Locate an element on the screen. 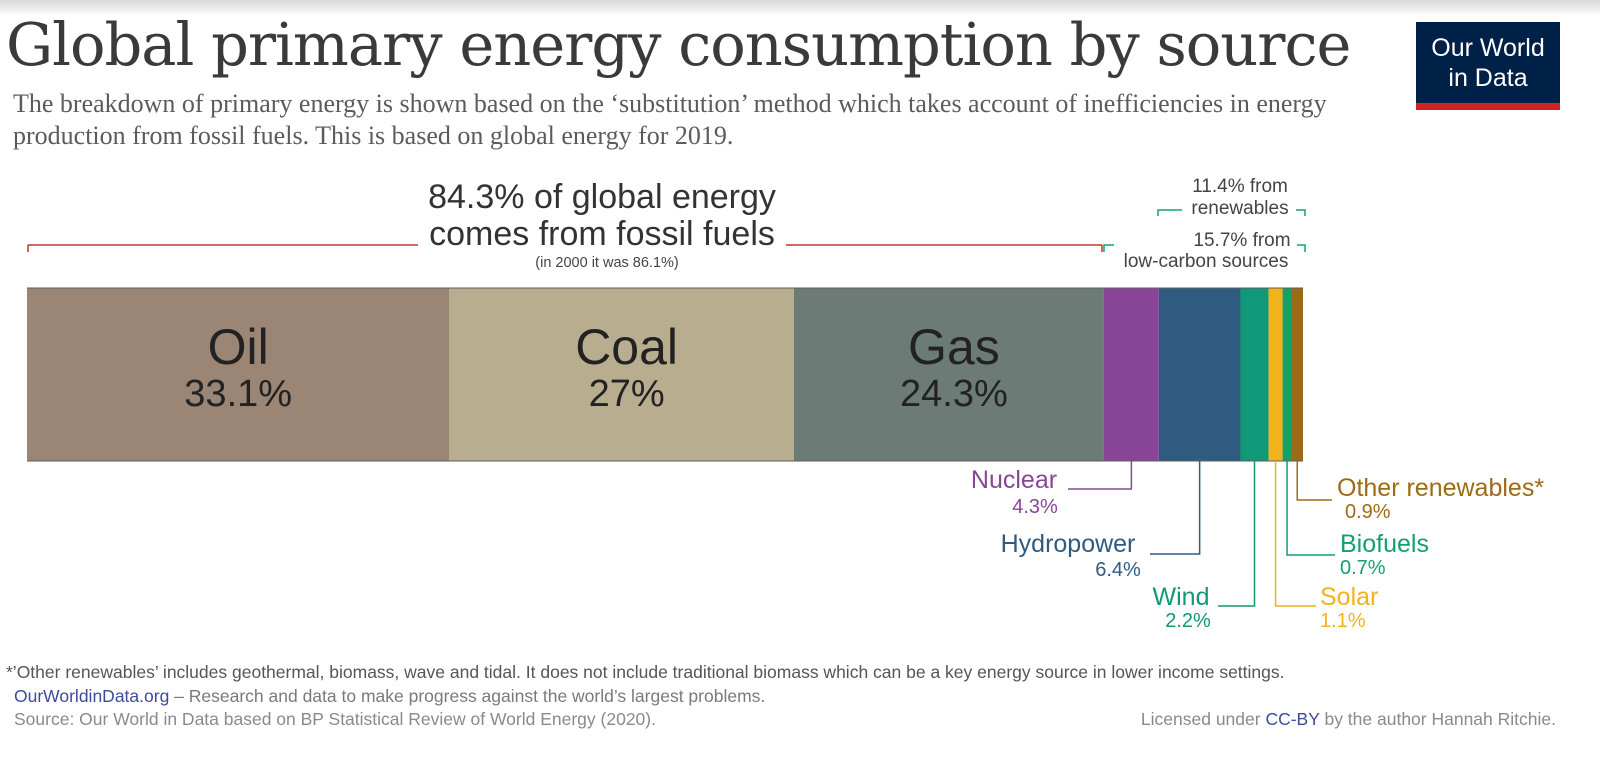  license-prefix: Licensed under is located at coordinates (1203, 719).